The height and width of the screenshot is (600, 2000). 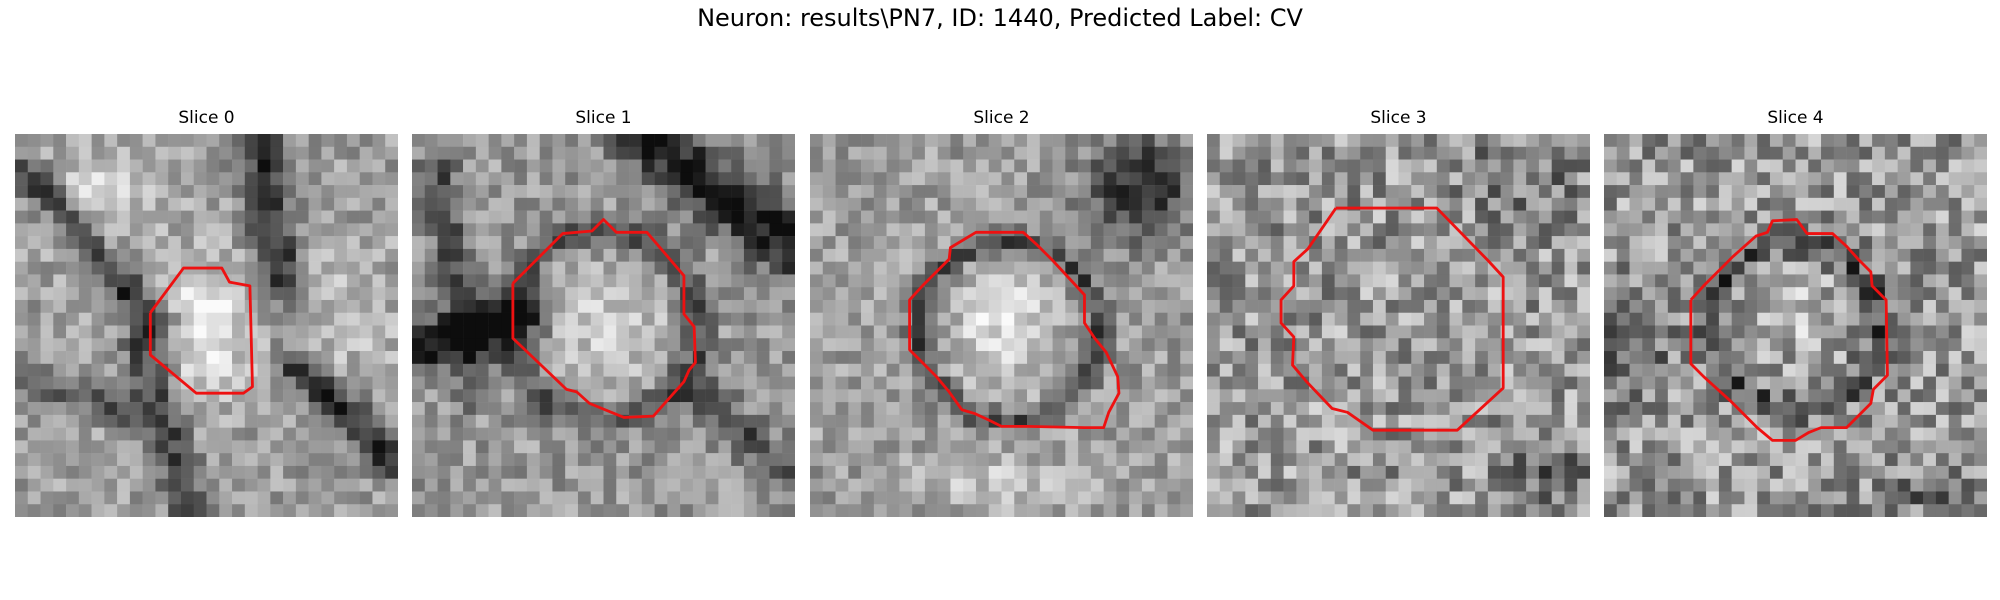 I want to click on slice-title: Slice 4, so click(x=1795, y=118).